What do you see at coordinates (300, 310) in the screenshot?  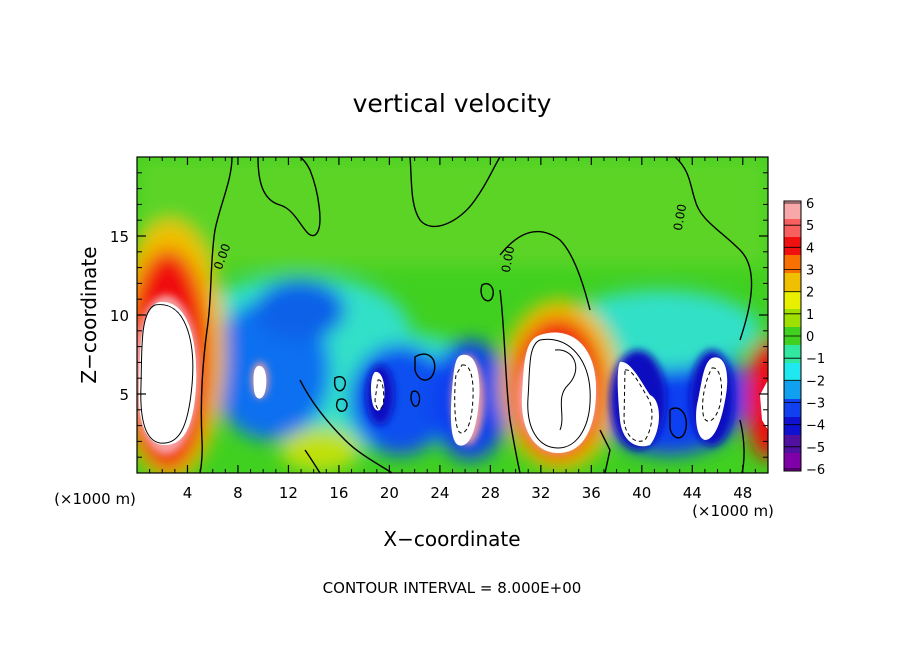 I see `blue-region-upper` at bounding box center [300, 310].